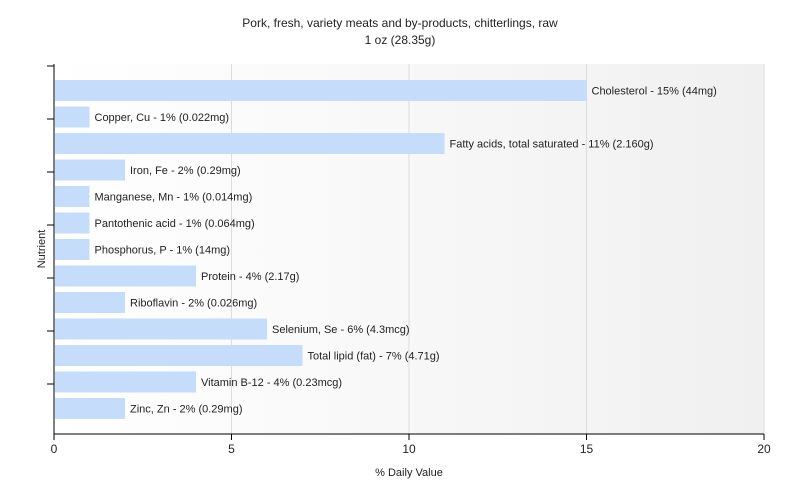 The image size is (800, 500). Describe the element at coordinates (193, 304) in the screenshot. I see `bar-label: Riboflavin - 2% (0.026mg)` at that location.